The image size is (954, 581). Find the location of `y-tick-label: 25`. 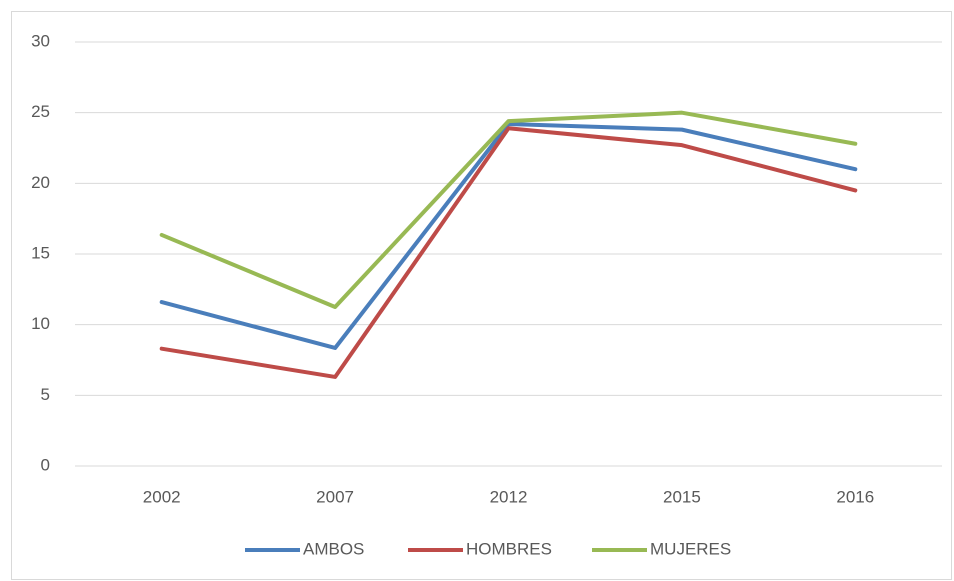

y-tick-label: 25 is located at coordinates (40, 111).